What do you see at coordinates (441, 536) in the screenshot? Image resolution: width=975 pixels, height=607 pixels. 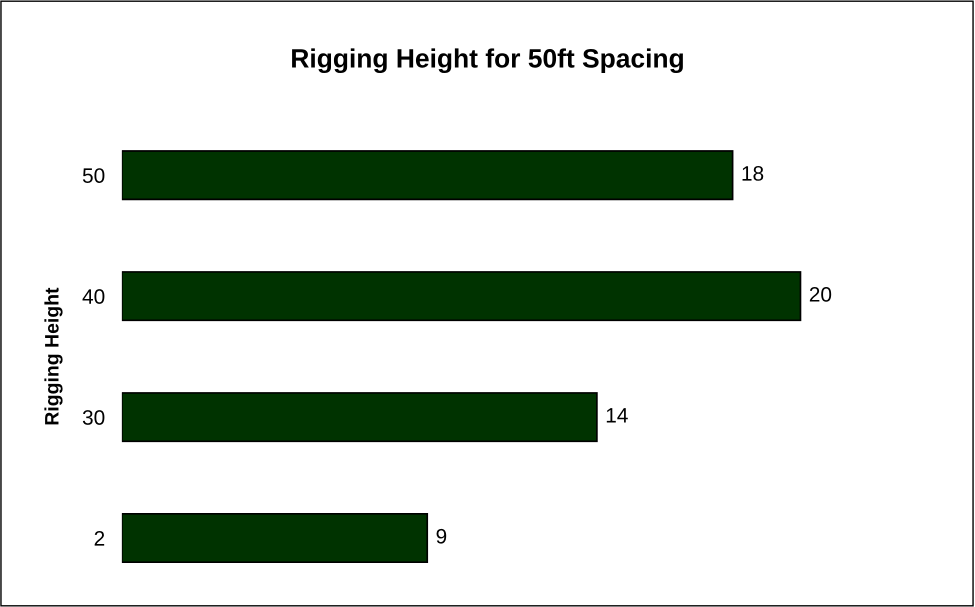 I see `data-label: 9` at bounding box center [441, 536].